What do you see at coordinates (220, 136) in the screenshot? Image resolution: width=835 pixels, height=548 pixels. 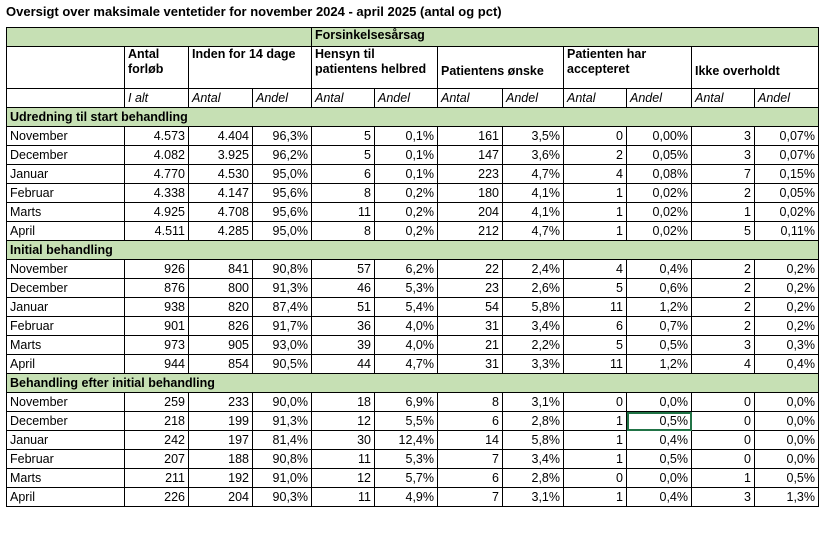 I see `data-cell: 4.404` at bounding box center [220, 136].